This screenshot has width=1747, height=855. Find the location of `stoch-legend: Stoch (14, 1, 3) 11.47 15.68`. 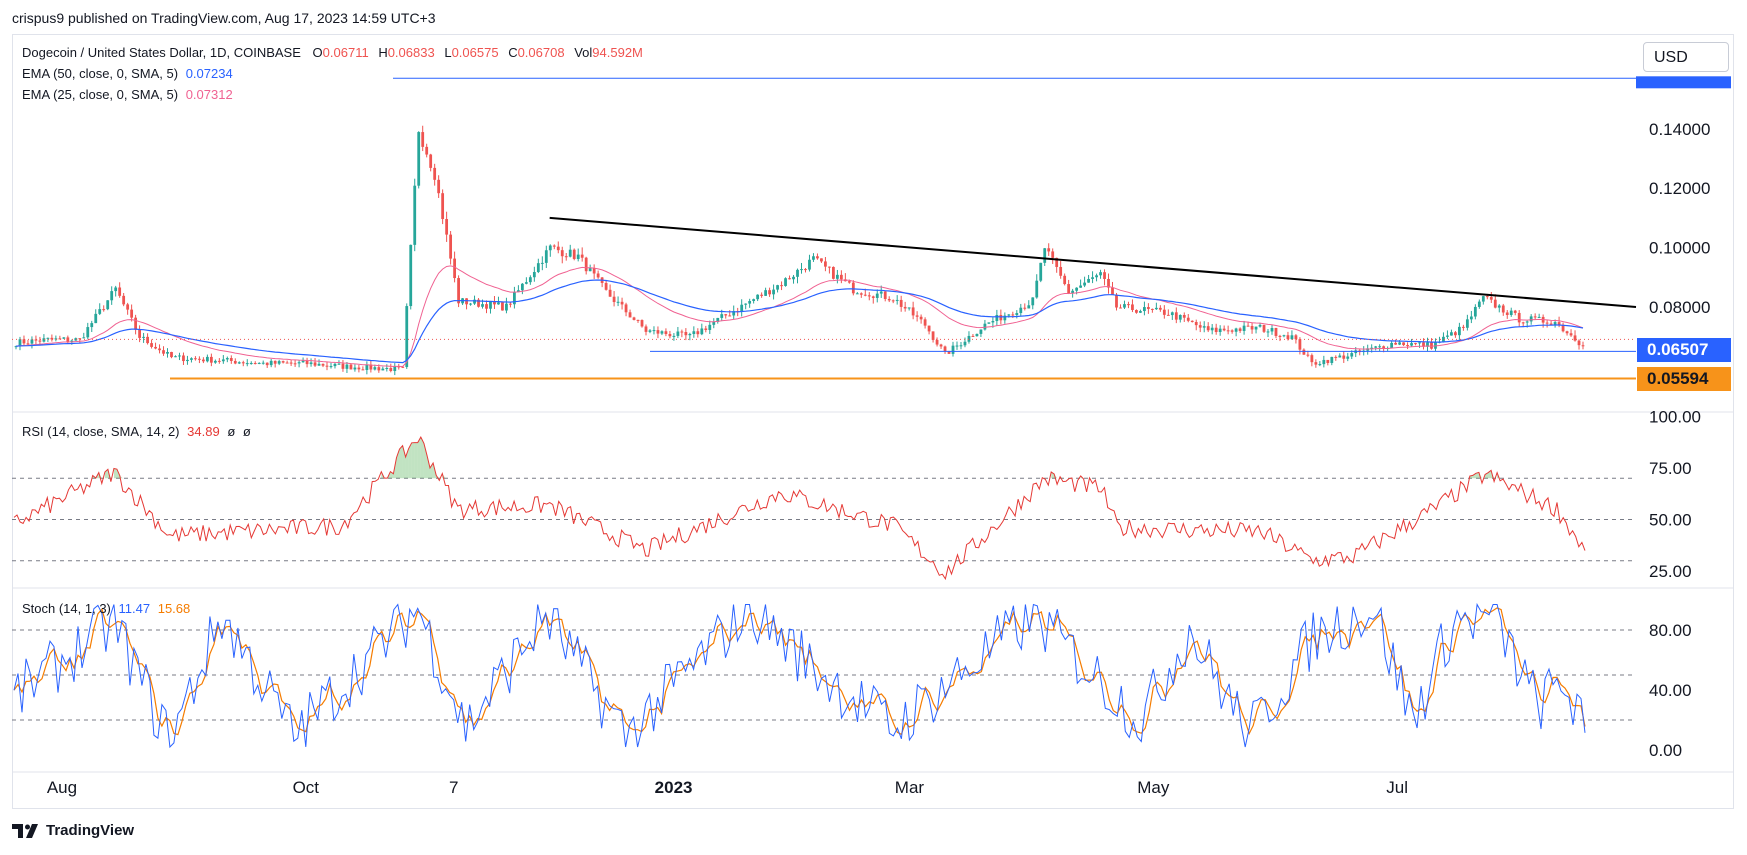

stoch-legend: Stoch (14, 1, 3) 11.47 15.68 is located at coordinates (106, 608).